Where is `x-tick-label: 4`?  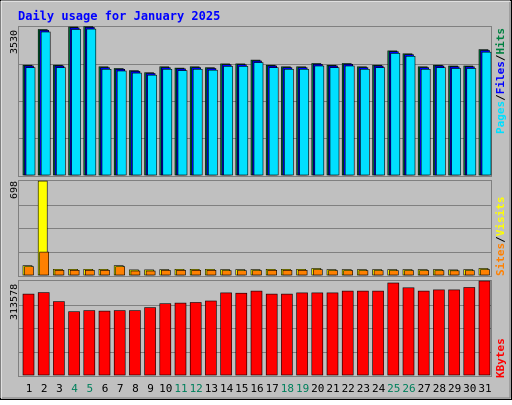 x-tick-label: 4 is located at coordinates (74, 388).